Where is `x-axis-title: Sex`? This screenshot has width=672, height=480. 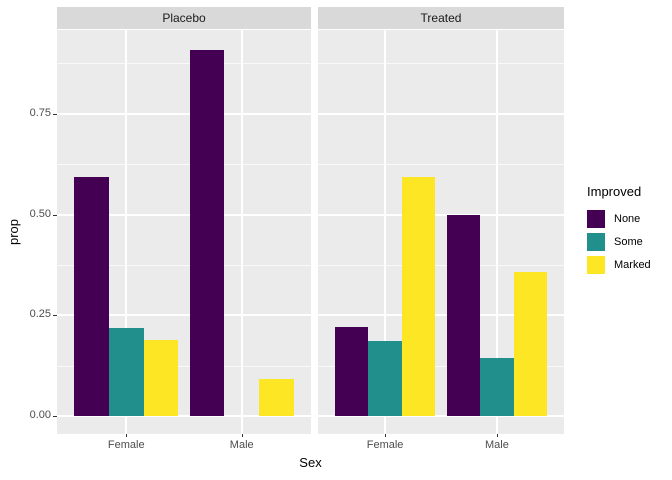 x-axis-title: Sex is located at coordinates (310, 462).